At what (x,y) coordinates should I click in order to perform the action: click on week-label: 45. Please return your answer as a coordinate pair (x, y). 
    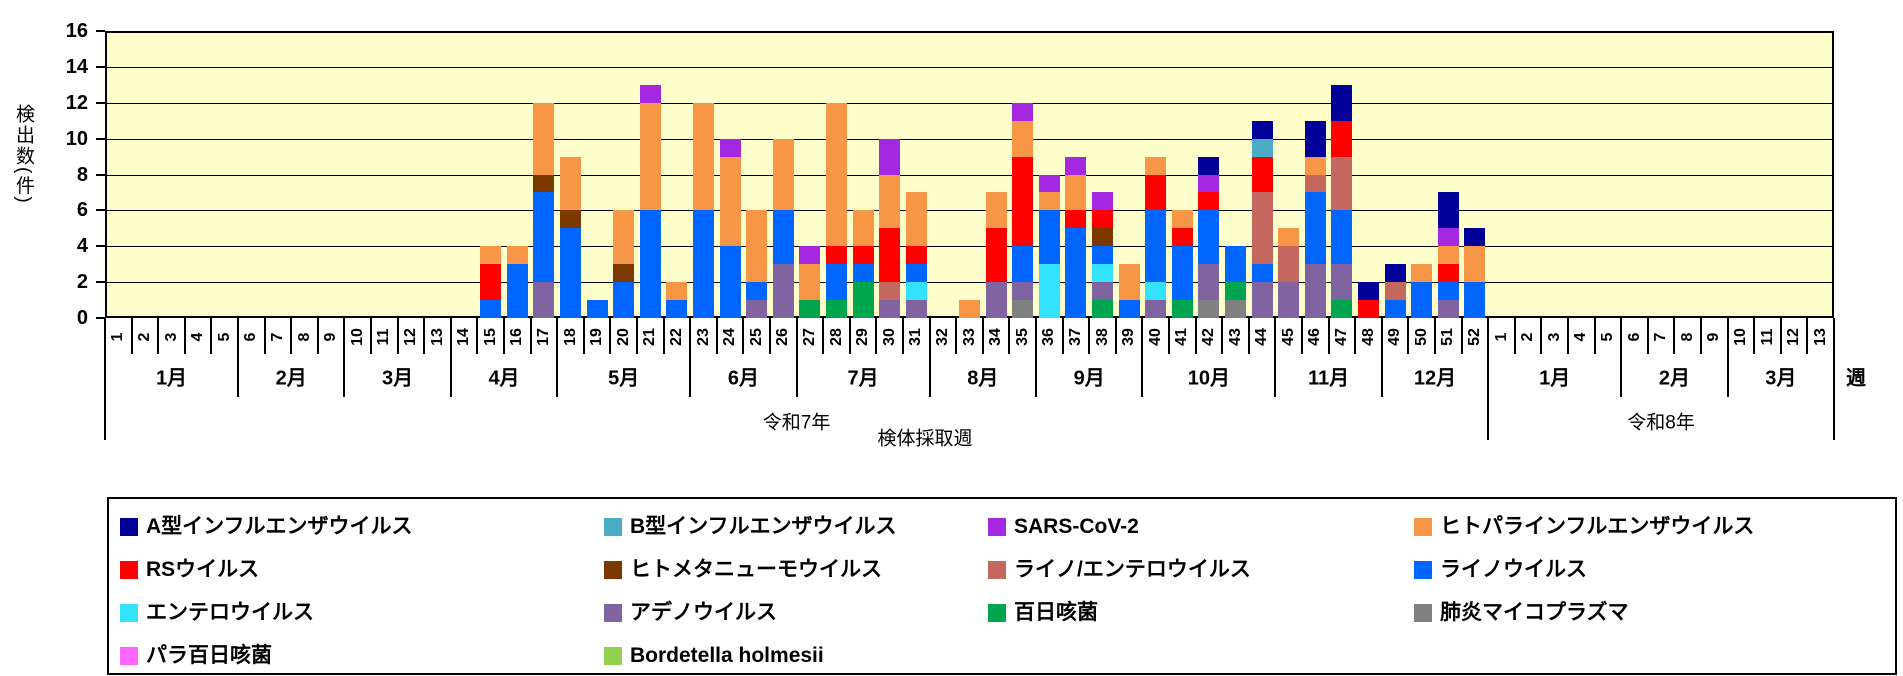
    Looking at the image, I should click on (1288, 337).